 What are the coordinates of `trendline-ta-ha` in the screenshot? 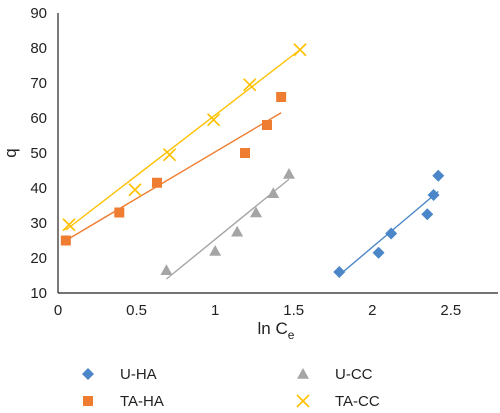 It's located at (173, 177).